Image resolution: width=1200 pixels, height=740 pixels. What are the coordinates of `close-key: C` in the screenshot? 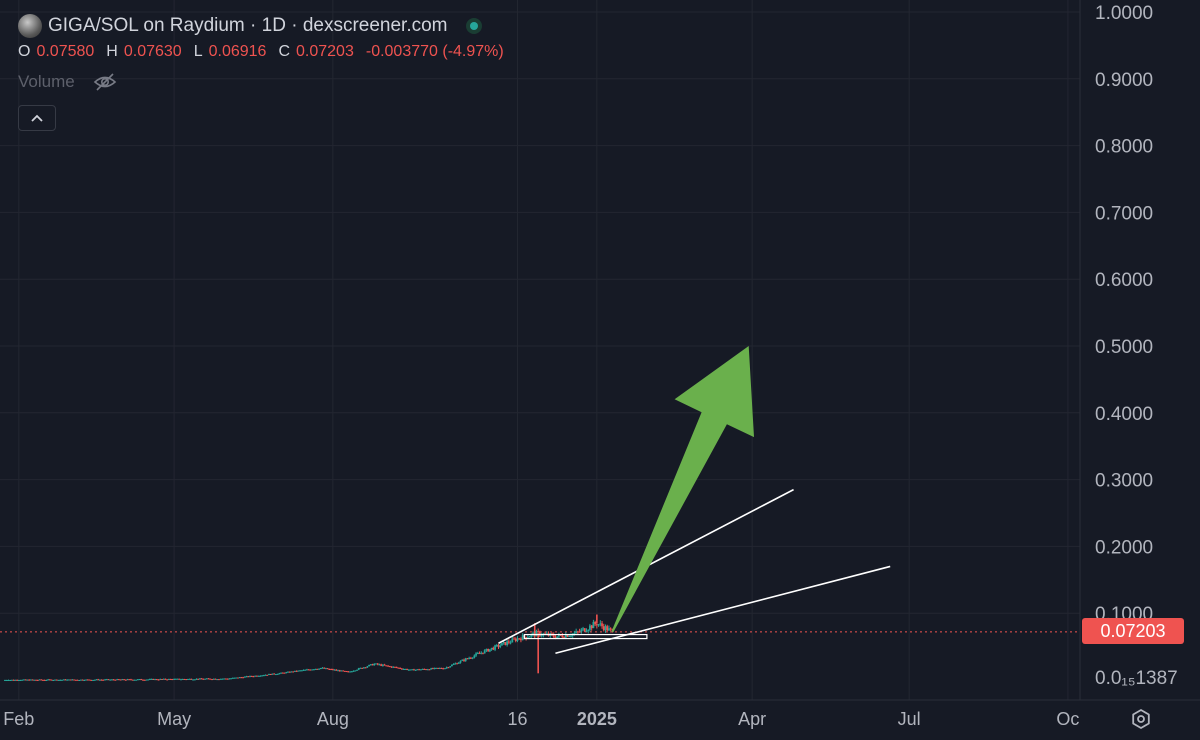 It's located at (284, 51).